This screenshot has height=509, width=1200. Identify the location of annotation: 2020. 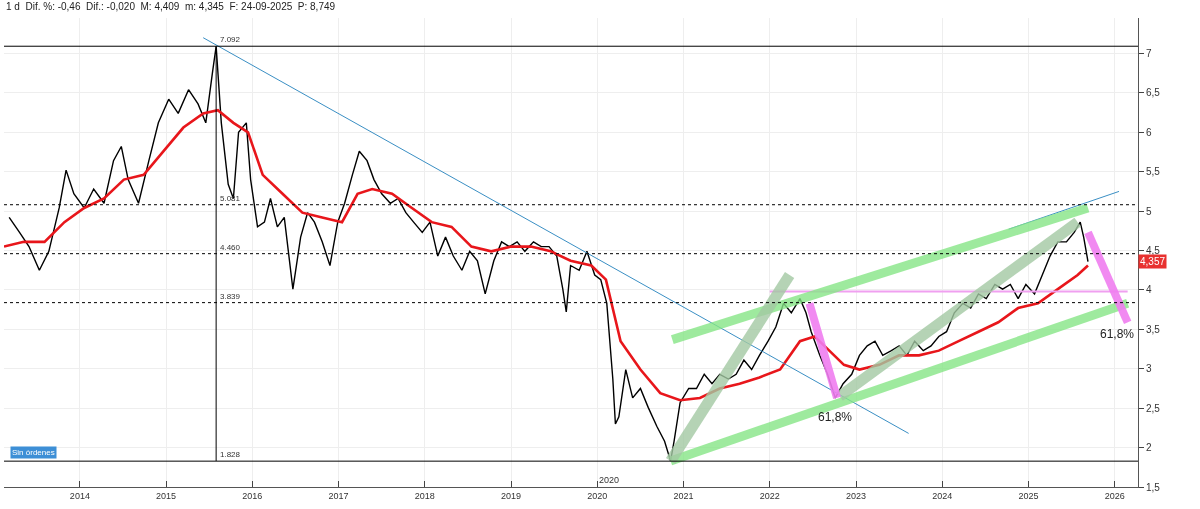
(609, 480).